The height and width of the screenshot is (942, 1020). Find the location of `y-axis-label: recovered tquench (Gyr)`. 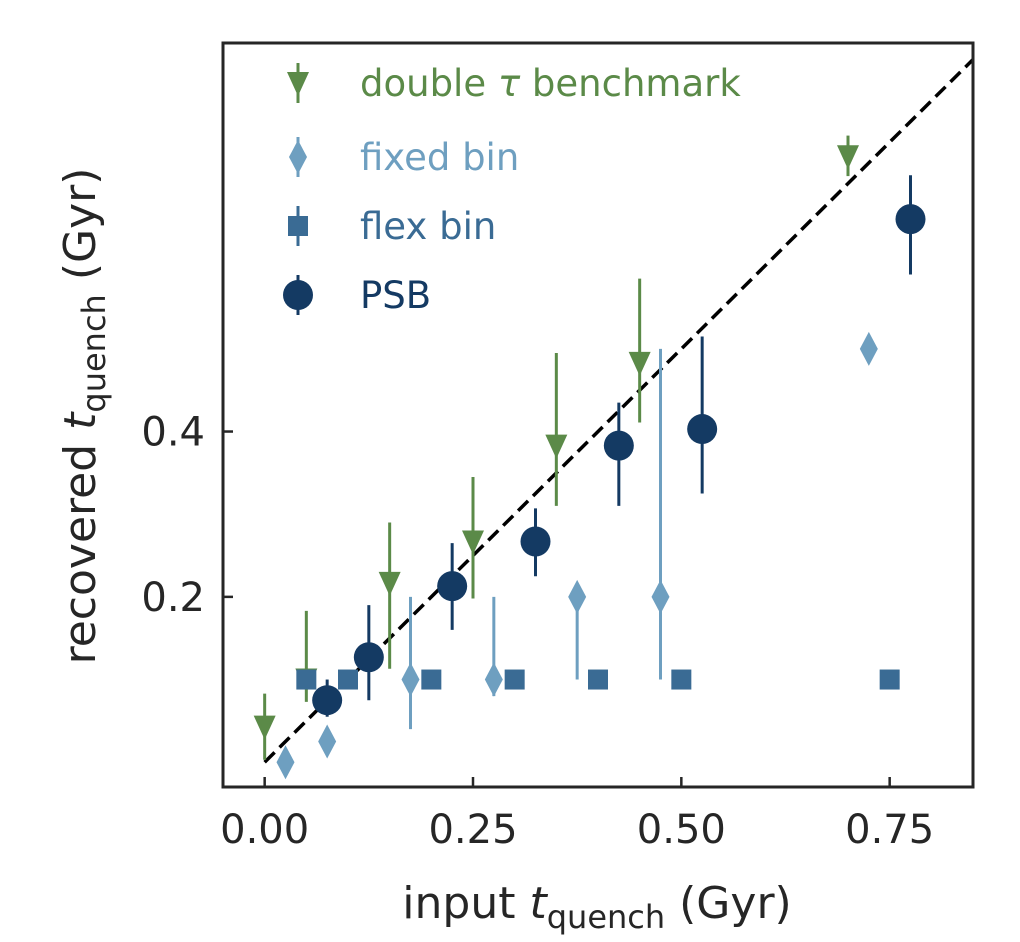

y-axis-label: recovered tquench (Gyr) is located at coordinates (84, 416).